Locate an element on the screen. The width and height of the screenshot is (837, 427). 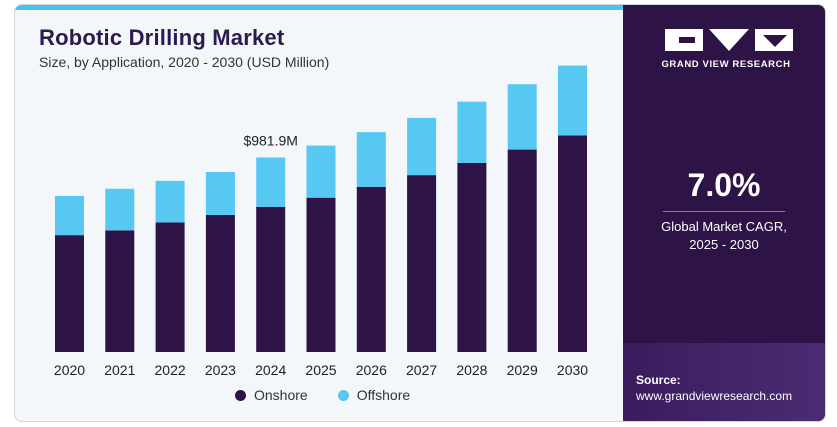
onshore-swatch is located at coordinates (240, 395).